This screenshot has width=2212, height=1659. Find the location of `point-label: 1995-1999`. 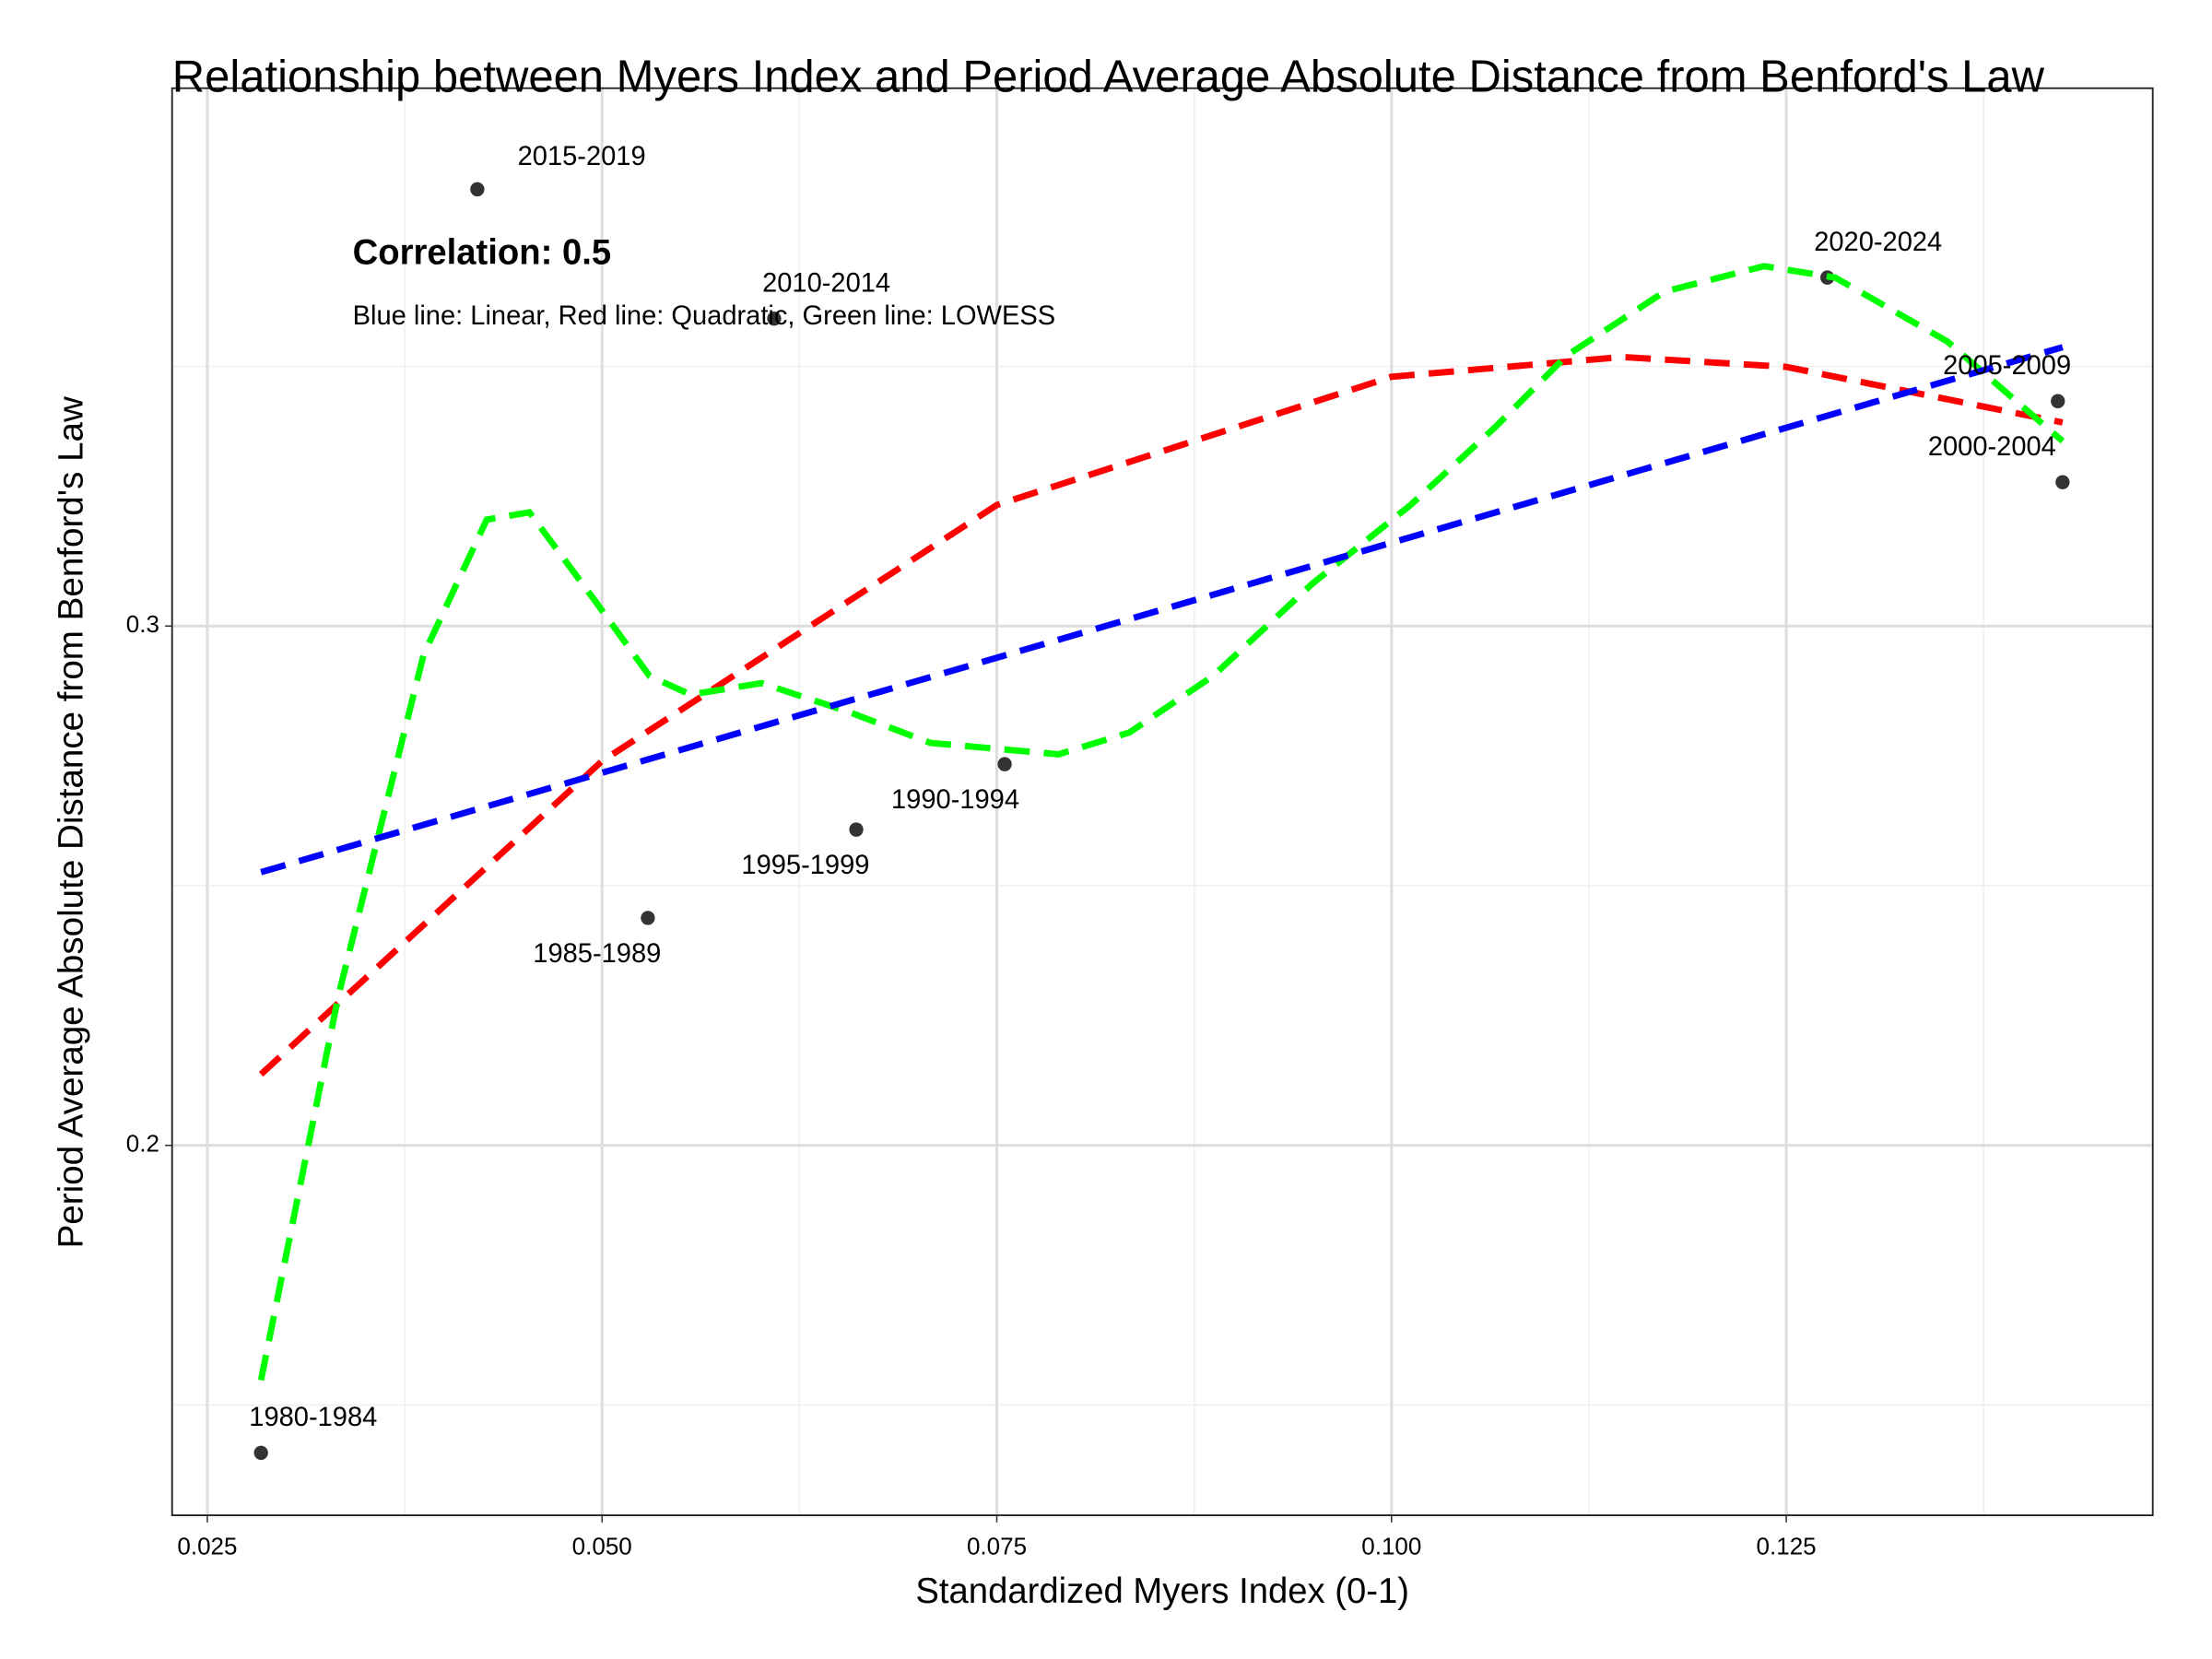

point-label: 1995-1999 is located at coordinates (805, 865).